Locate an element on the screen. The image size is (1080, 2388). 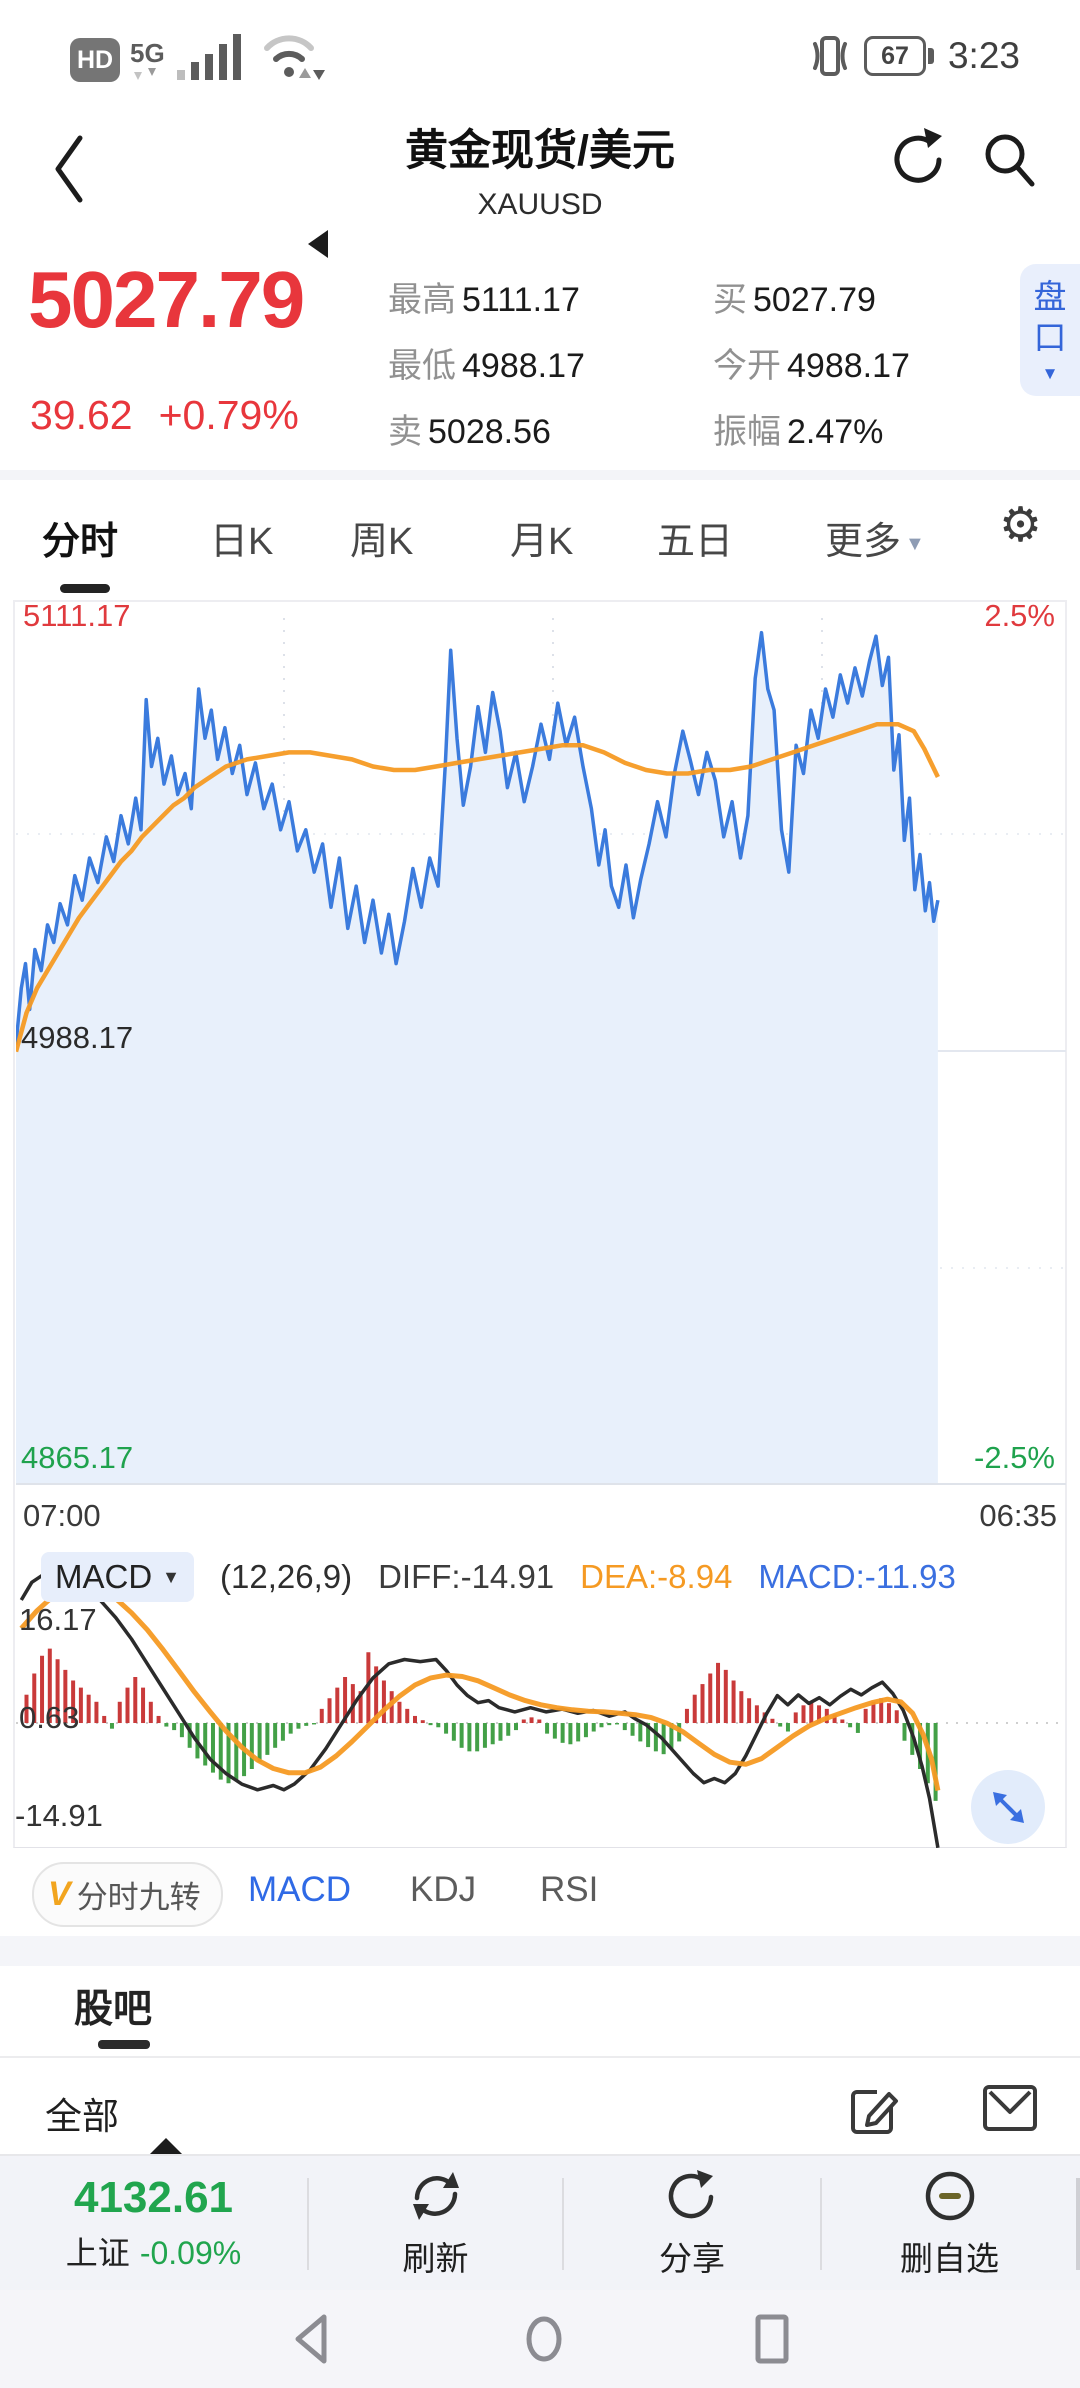
diff-line is located at coordinates (479, 1709).